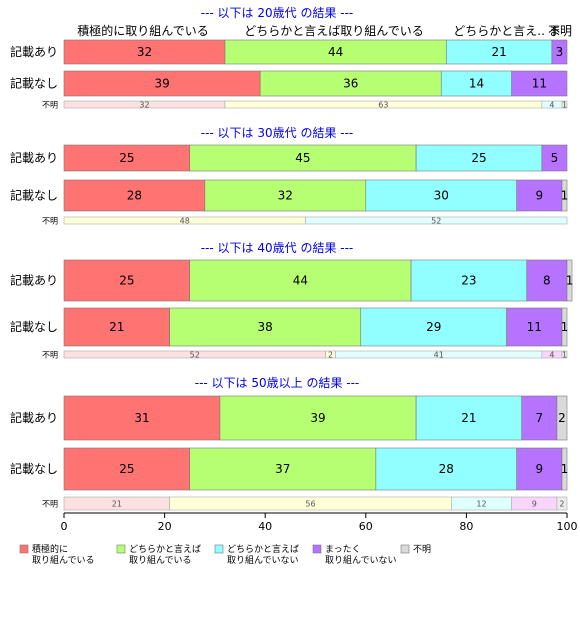 This screenshot has width=580, height=636. I want to click on x-tick-label: 60, so click(366, 526).